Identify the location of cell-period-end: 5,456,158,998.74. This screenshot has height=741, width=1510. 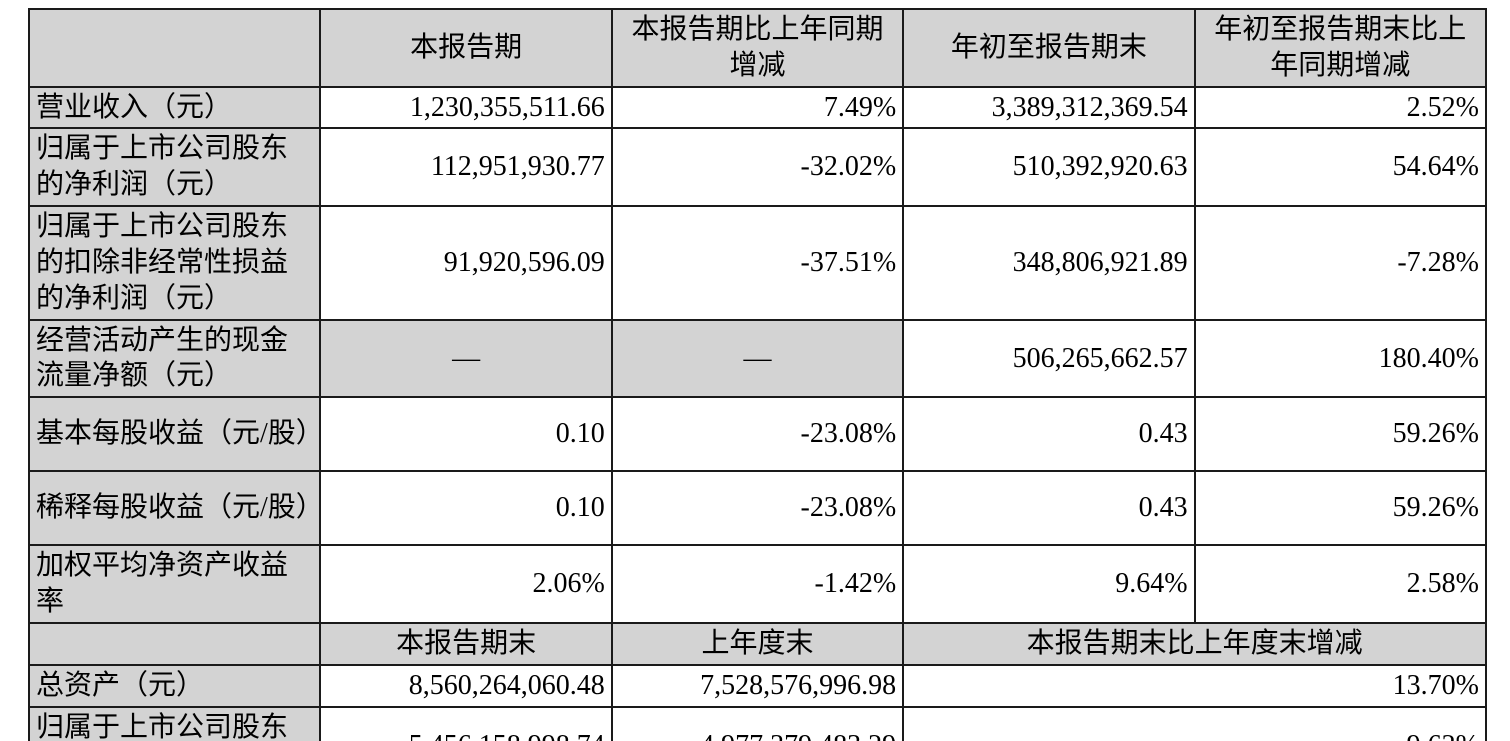
(466, 723).